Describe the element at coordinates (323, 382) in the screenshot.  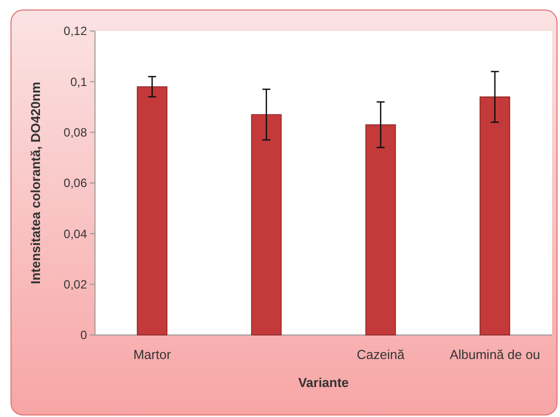
I see `x-axis-title: Variante` at that location.